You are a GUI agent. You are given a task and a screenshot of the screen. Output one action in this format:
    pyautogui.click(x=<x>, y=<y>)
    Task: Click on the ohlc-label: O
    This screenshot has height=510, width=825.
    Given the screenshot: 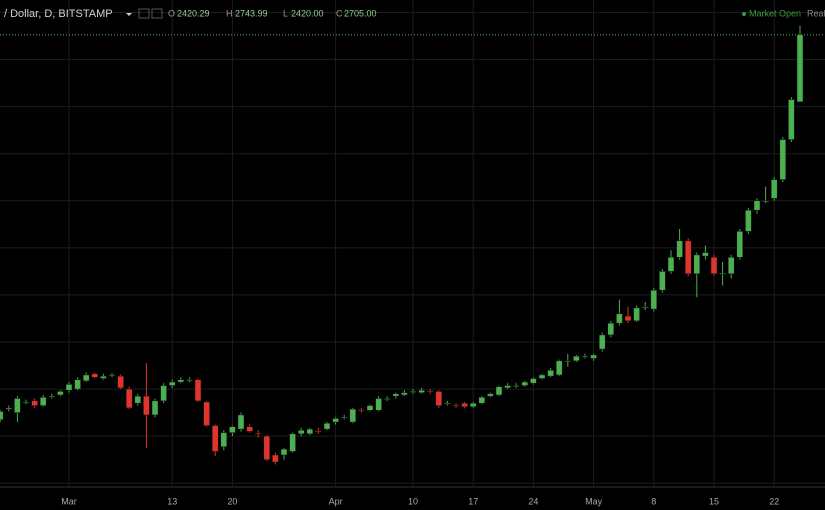 What is the action you would take?
    pyautogui.click(x=171, y=13)
    